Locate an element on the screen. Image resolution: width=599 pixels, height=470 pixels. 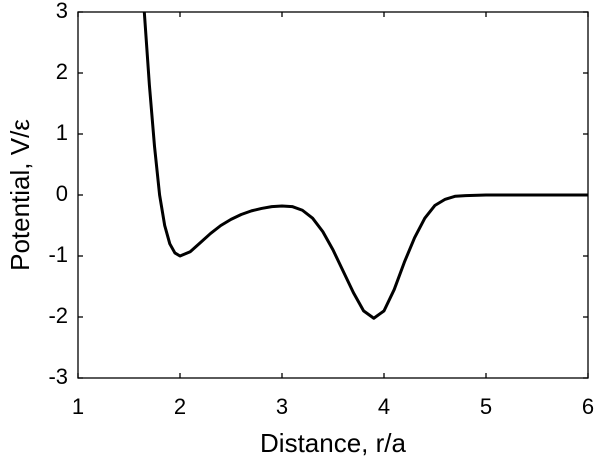
x-tick-label: 5 is located at coordinates (486, 406).